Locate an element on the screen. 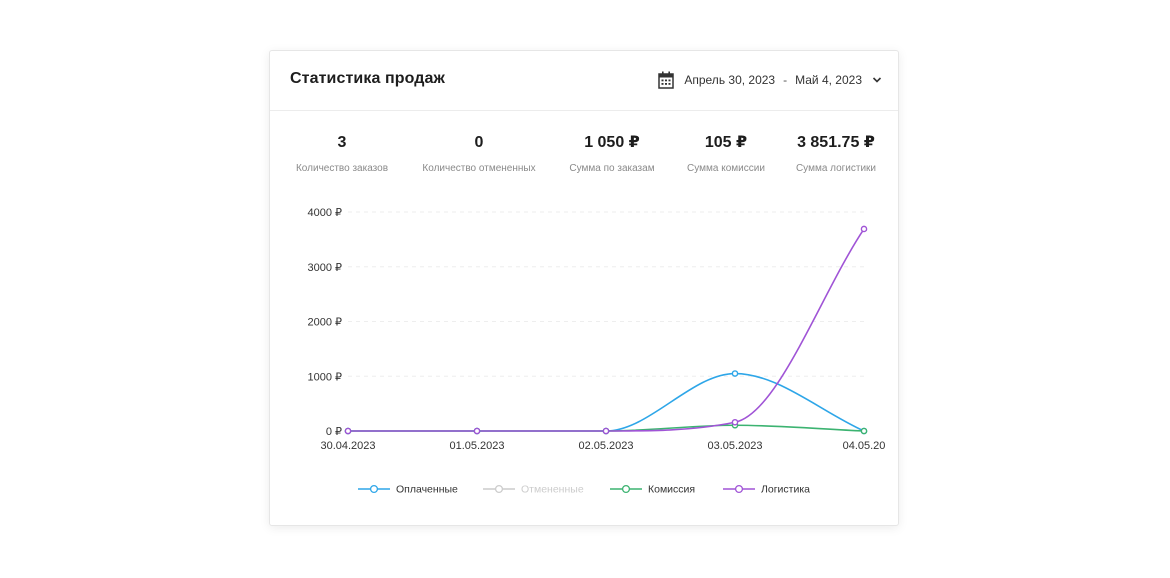 This screenshot has height=578, width=1170. y-tick-label: 3000 ₽ is located at coordinates (324, 268).